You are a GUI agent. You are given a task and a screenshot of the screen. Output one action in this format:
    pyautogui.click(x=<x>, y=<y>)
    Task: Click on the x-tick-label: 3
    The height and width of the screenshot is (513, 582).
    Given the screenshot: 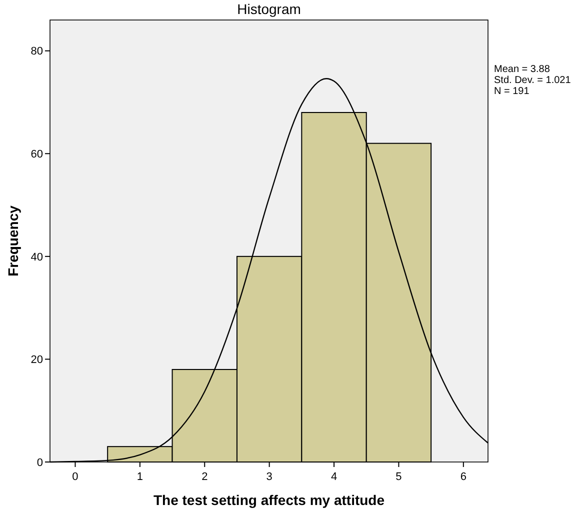 What is the action you would take?
    pyautogui.click(x=269, y=477)
    